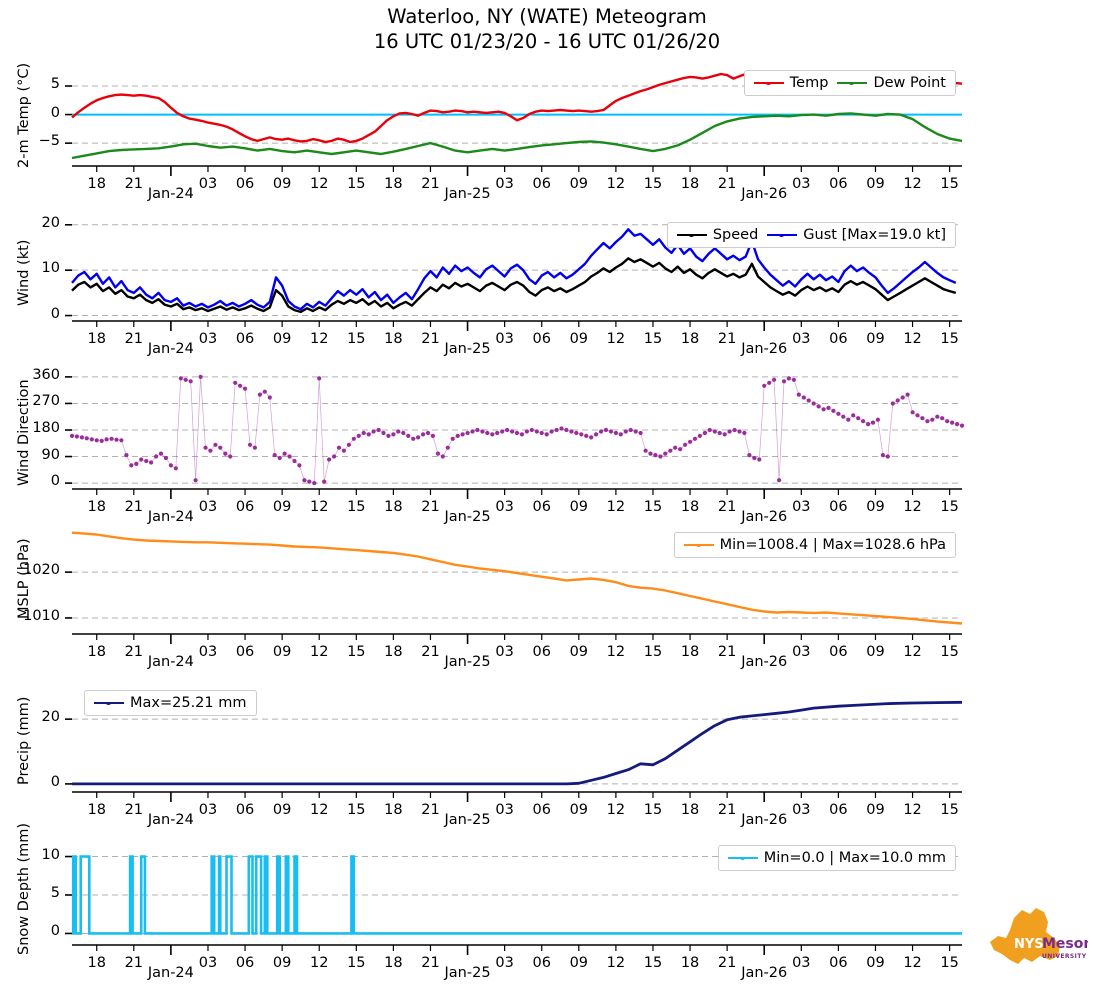 The image size is (1094, 1001). I want to click on legend-snow_depth: Min=0.0 | Max=10.0 mm, so click(836, 858).